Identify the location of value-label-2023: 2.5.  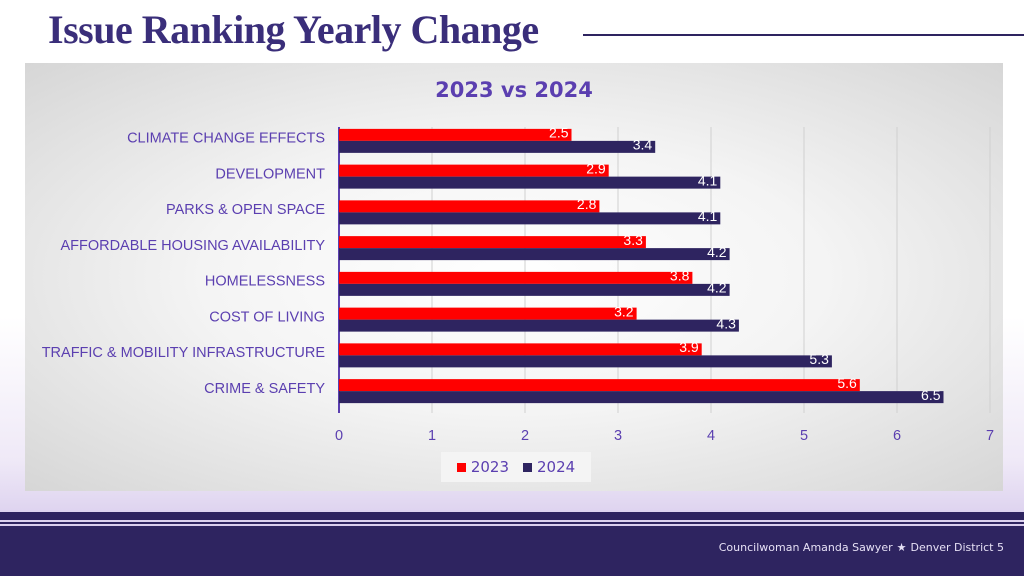
(559, 133).